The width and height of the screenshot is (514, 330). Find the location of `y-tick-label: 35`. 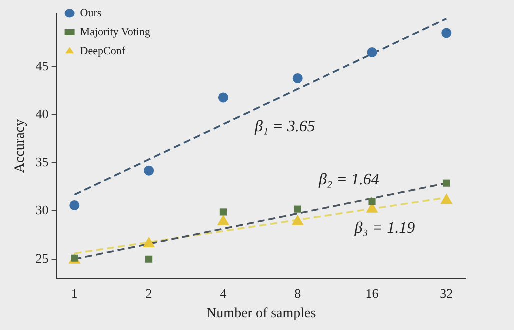

y-tick-label: 35 is located at coordinates (42, 162).